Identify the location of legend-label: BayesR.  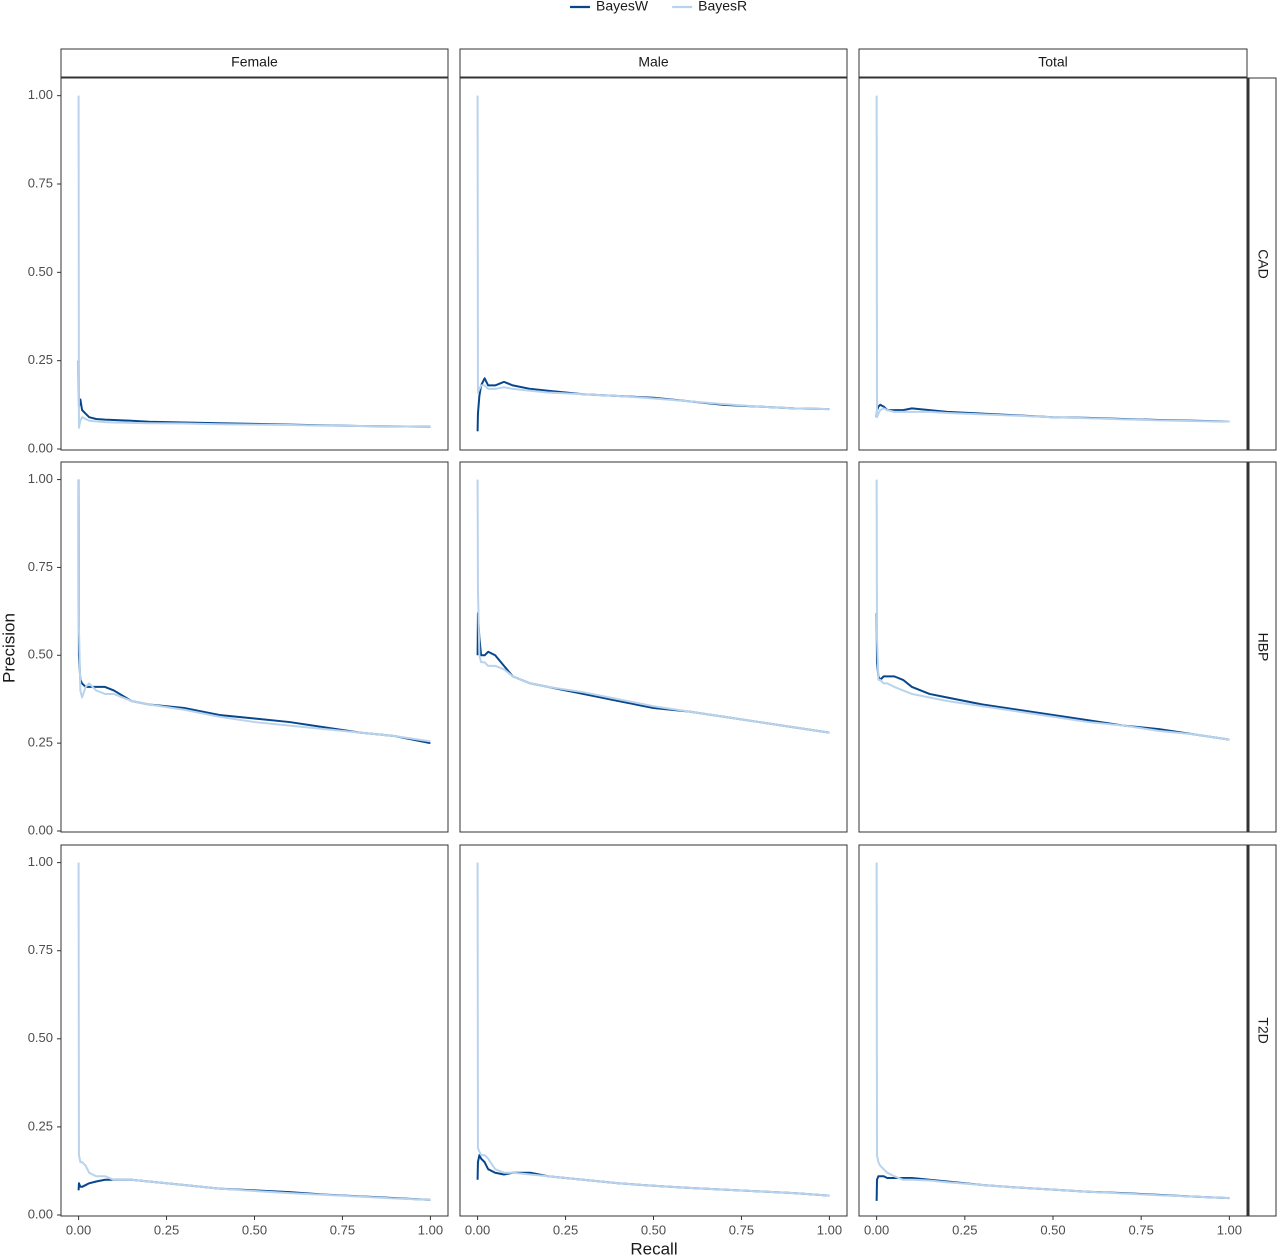
(722, 7).